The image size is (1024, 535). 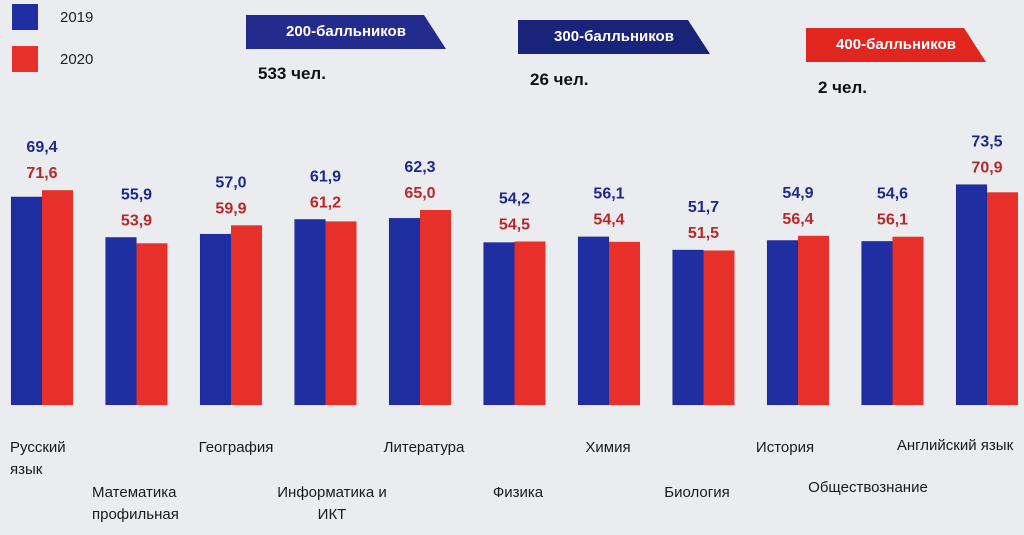 What do you see at coordinates (703, 233) in the screenshot?
I see `value-label-2020-биология: 51,5` at bounding box center [703, 233].